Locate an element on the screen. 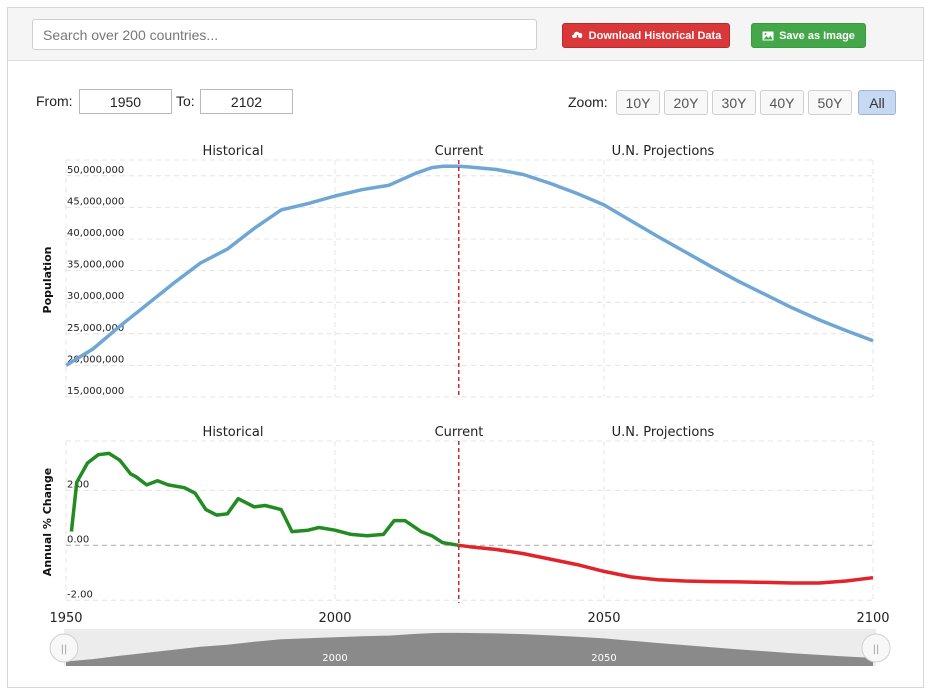  zoom-50y-button: 50Y is located at coordinates (830, 102).